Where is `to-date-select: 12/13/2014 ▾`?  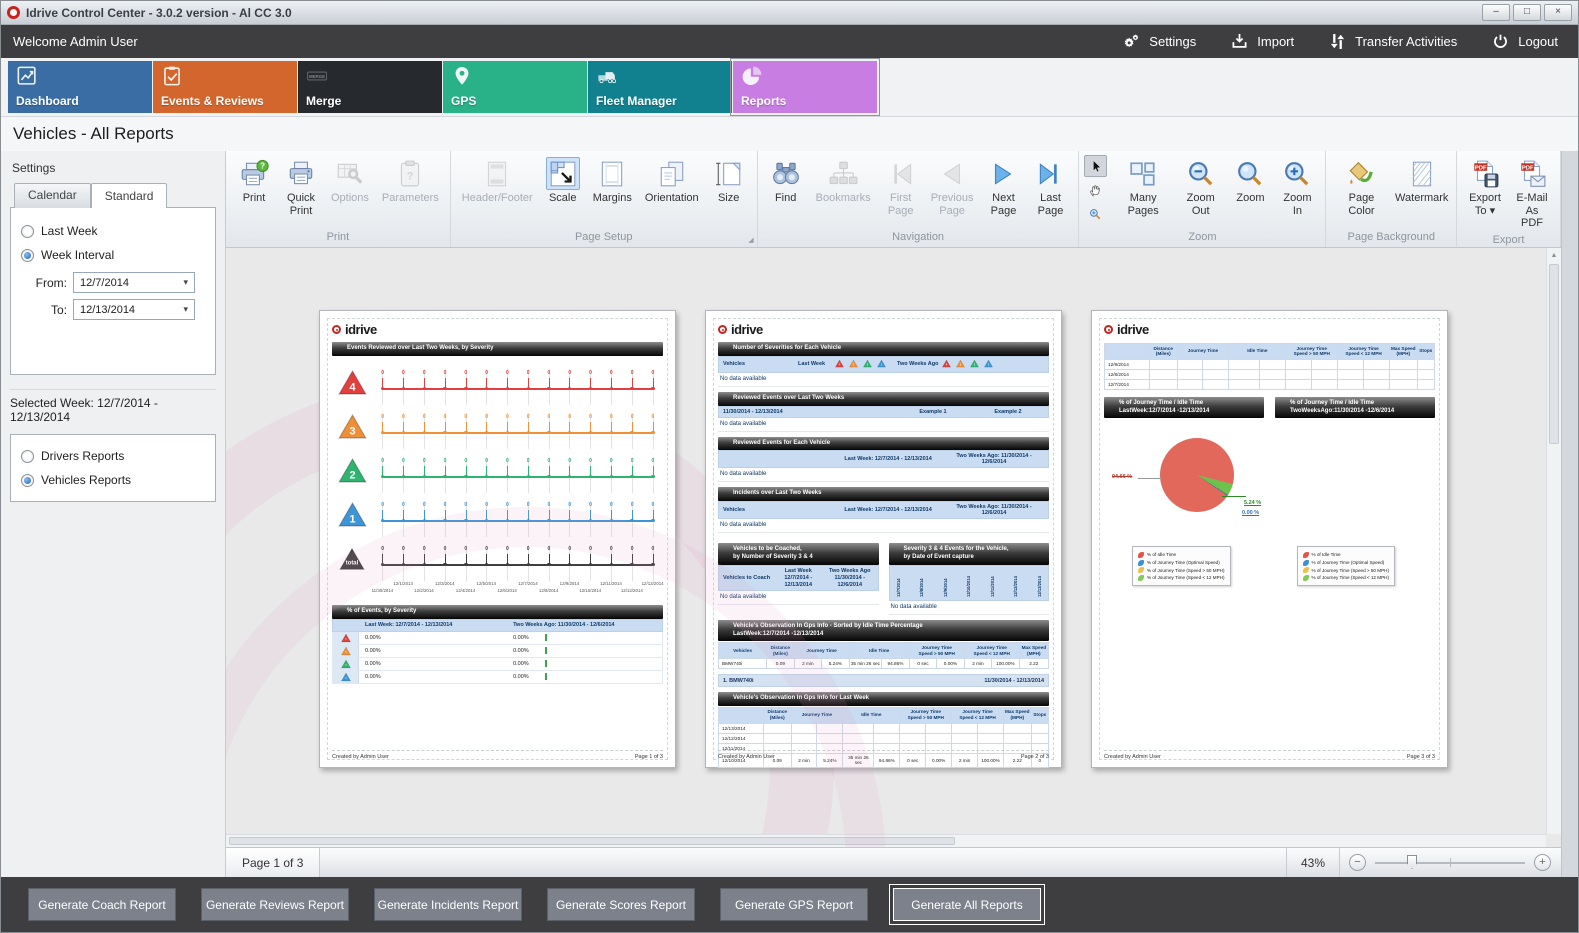 to-date-select: 12/13/2014 ▾ is located at coordinates (134, 309).